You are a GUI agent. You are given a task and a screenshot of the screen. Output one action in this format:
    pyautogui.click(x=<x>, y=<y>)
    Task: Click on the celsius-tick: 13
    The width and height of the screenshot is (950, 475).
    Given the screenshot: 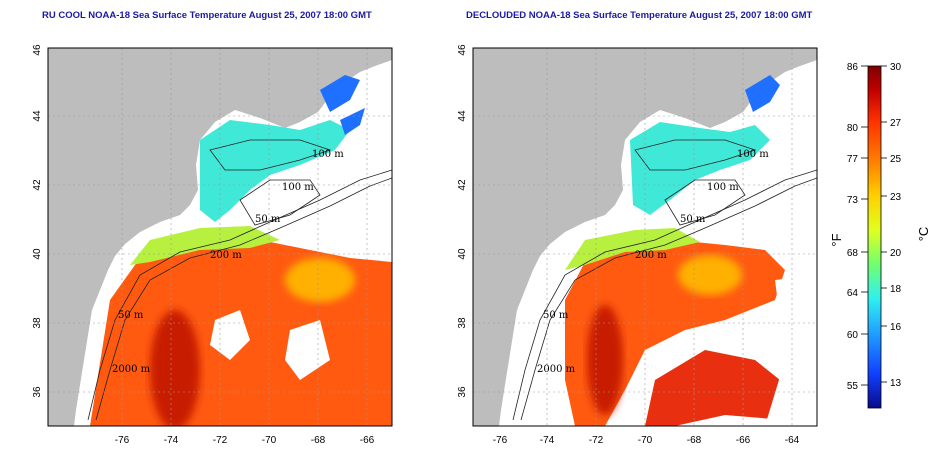 What is the action you would take?
    pyautogui.click(x=896, y=383)
    